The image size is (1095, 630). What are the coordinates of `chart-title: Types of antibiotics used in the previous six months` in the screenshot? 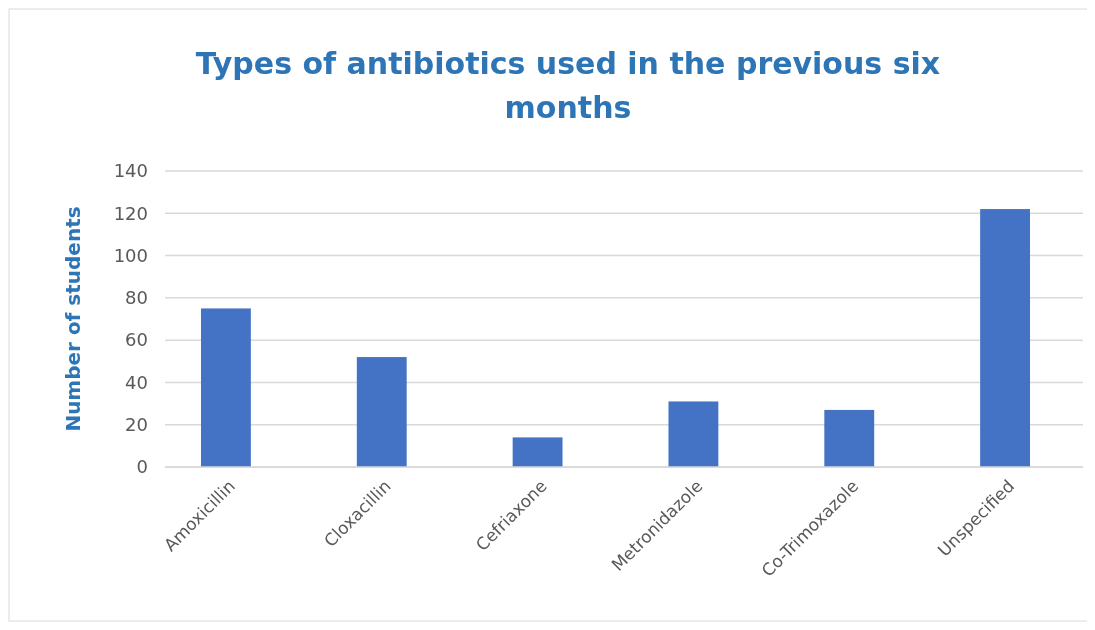 It's located at (568, 85).